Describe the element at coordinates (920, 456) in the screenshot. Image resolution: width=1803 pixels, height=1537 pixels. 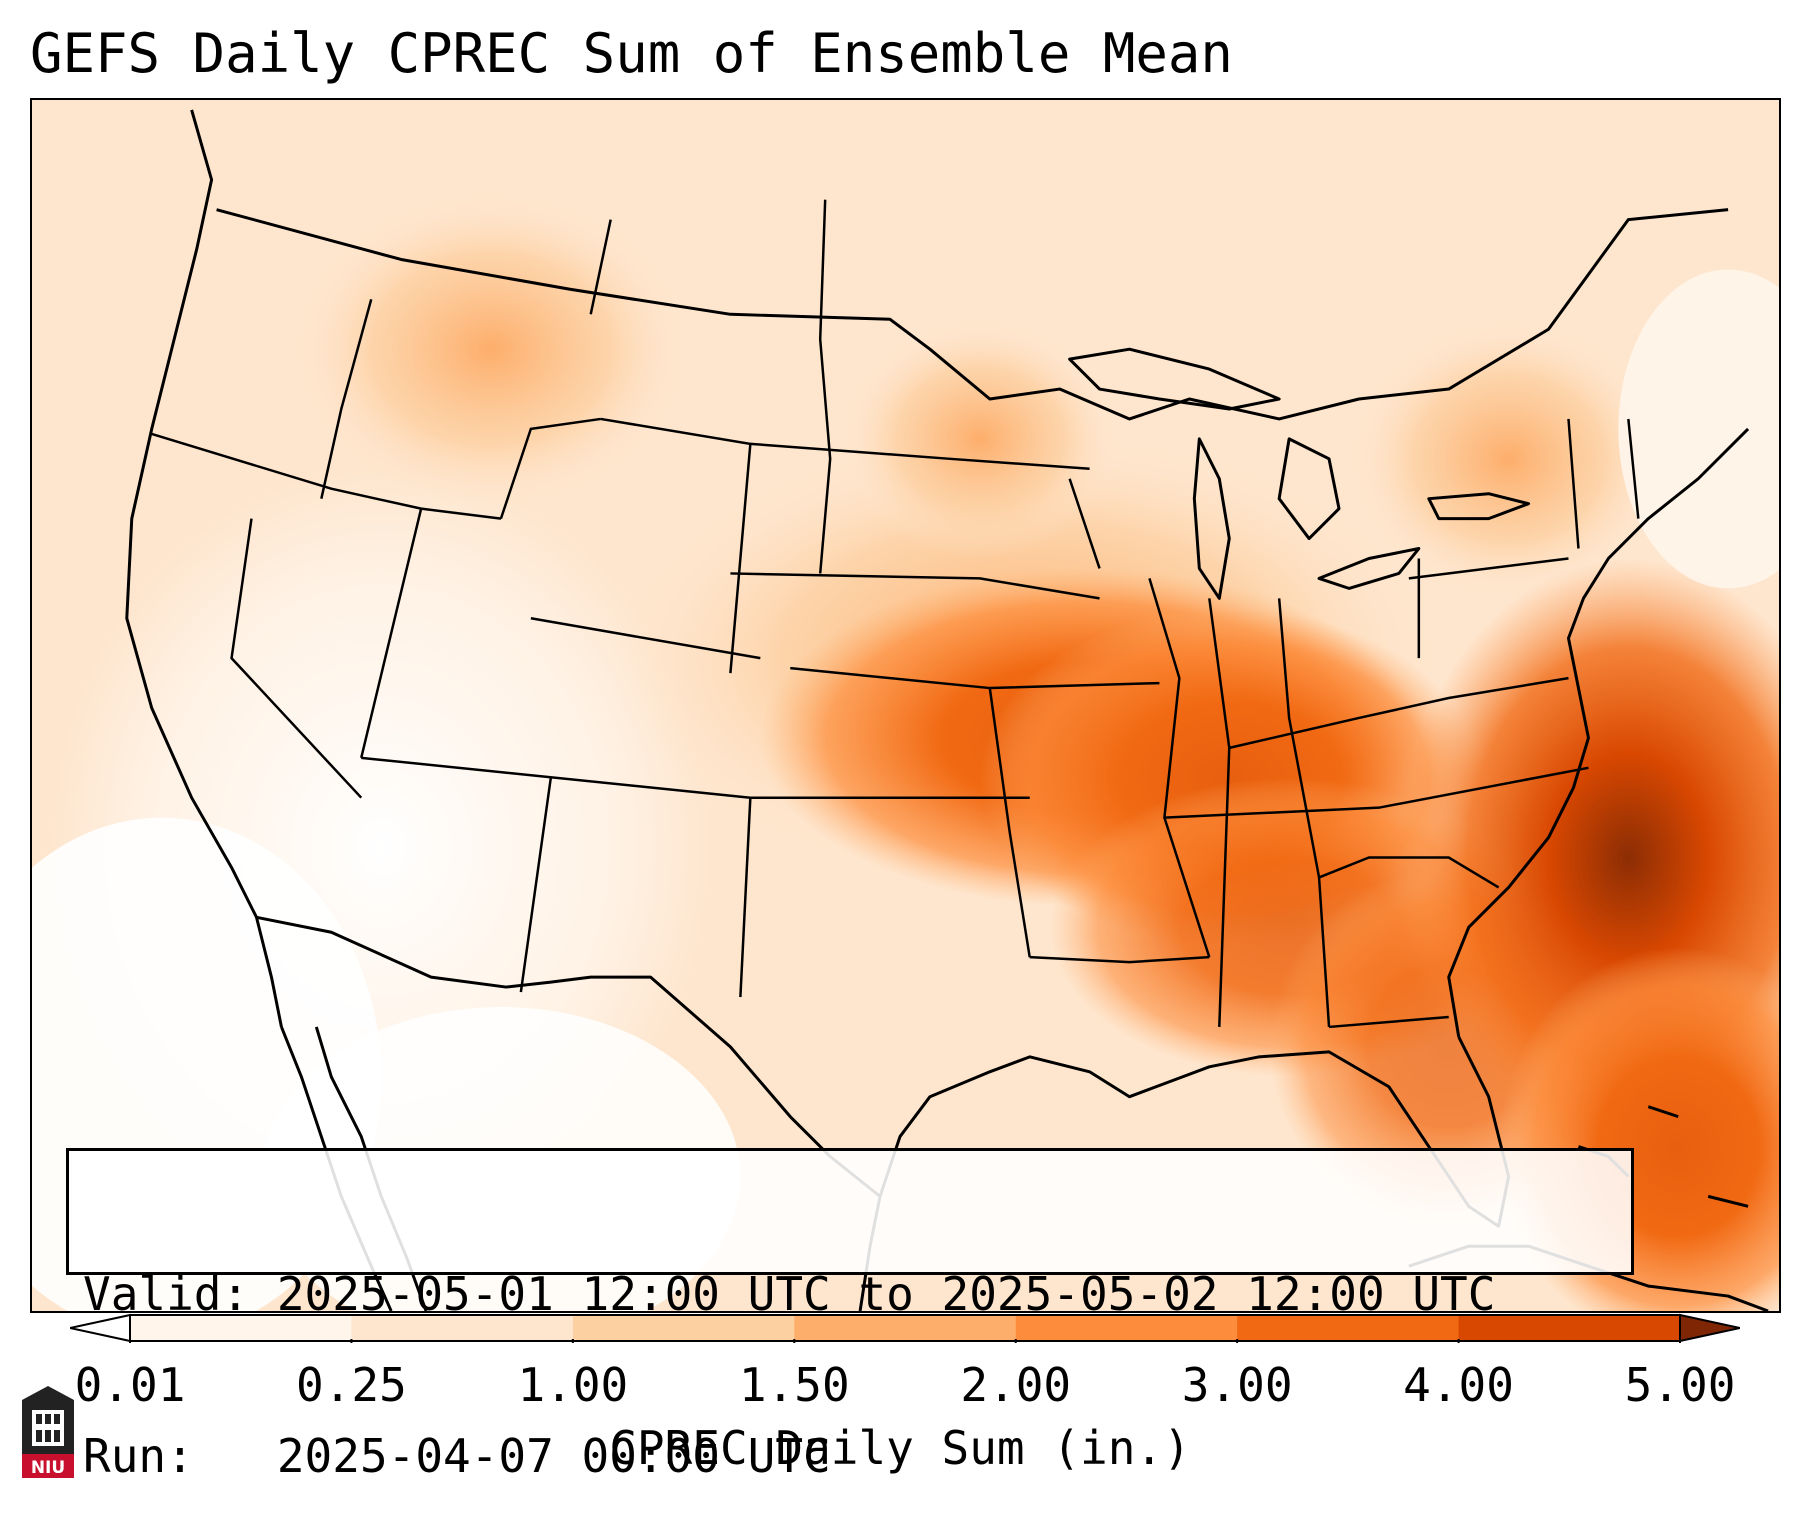
I see `border-sd-ne` at that location.